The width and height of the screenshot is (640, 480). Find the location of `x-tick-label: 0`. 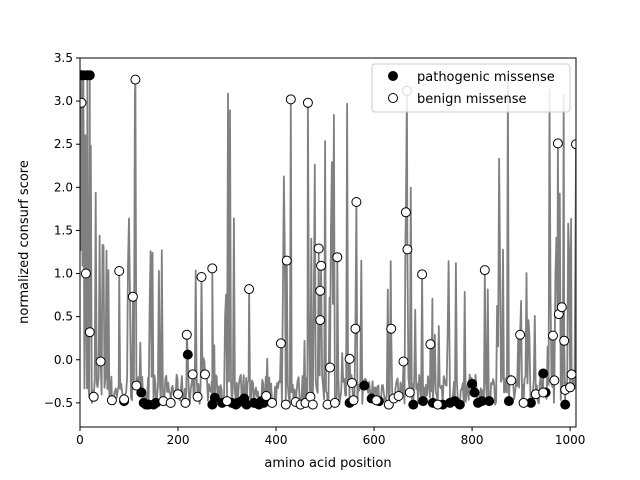

x-tick-label: 0 is located at coordinates (80, 440).